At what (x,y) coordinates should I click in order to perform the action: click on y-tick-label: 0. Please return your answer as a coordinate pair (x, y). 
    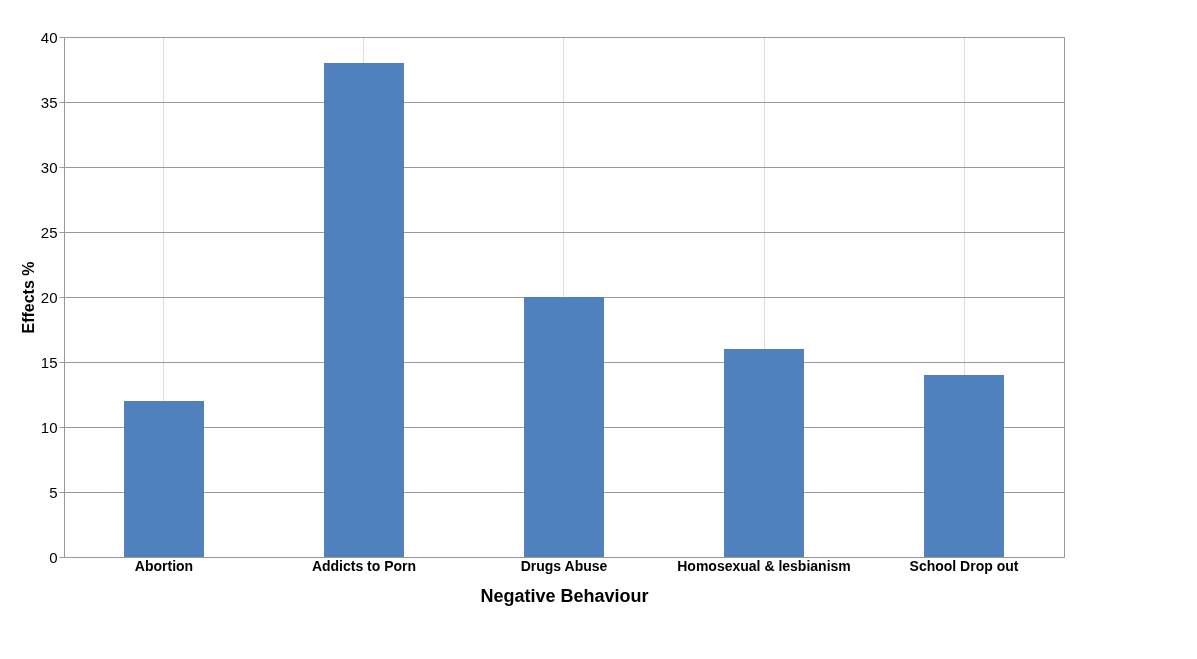
    Looking at the image, I should click on (53, 557).